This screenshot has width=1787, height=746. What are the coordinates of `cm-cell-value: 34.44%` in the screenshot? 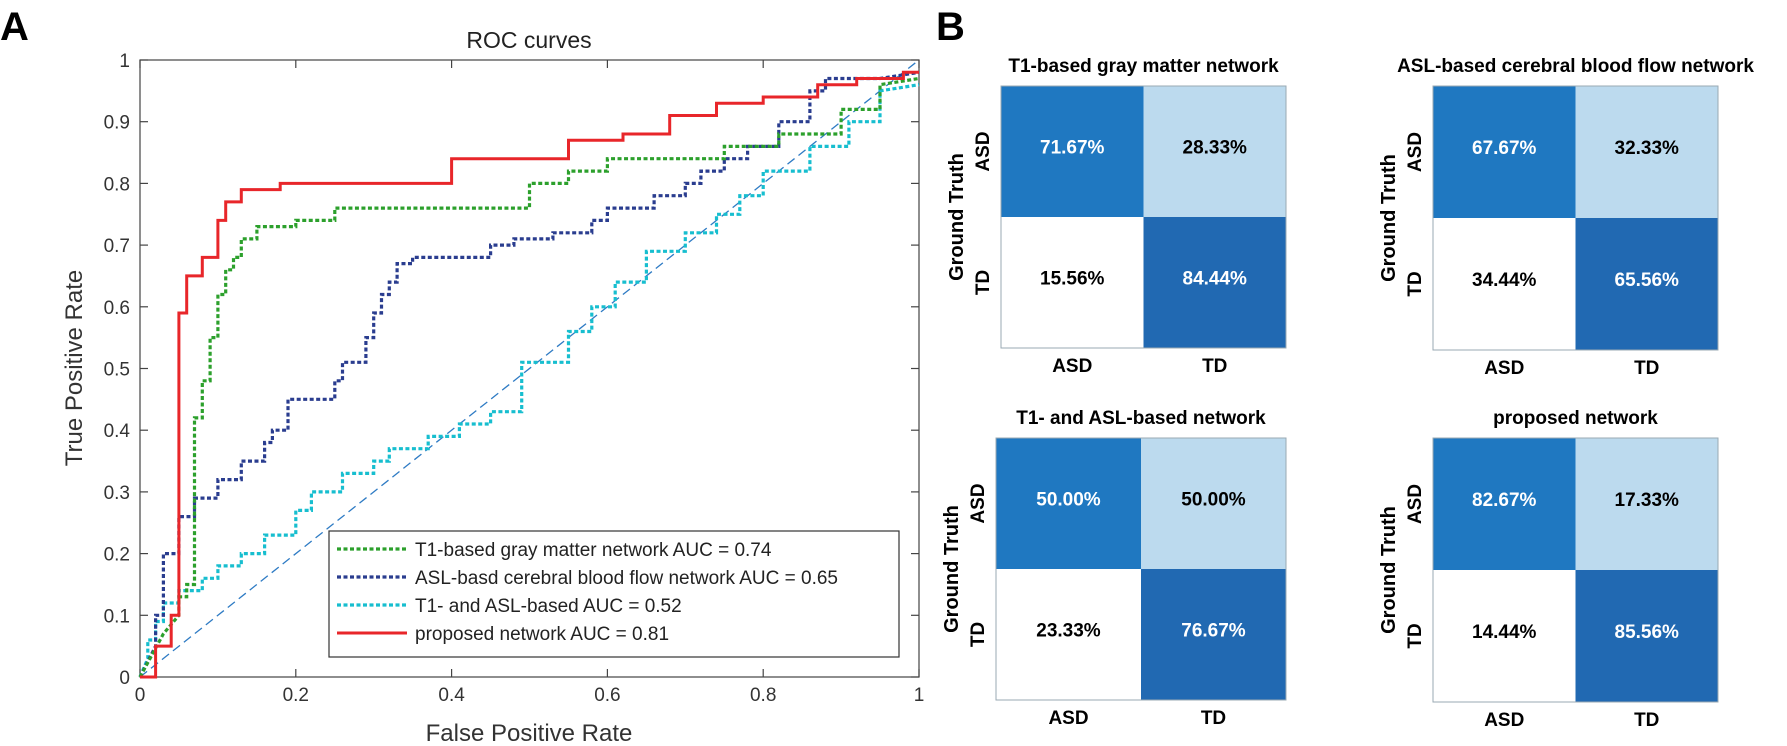 It's located at (1504, 280).